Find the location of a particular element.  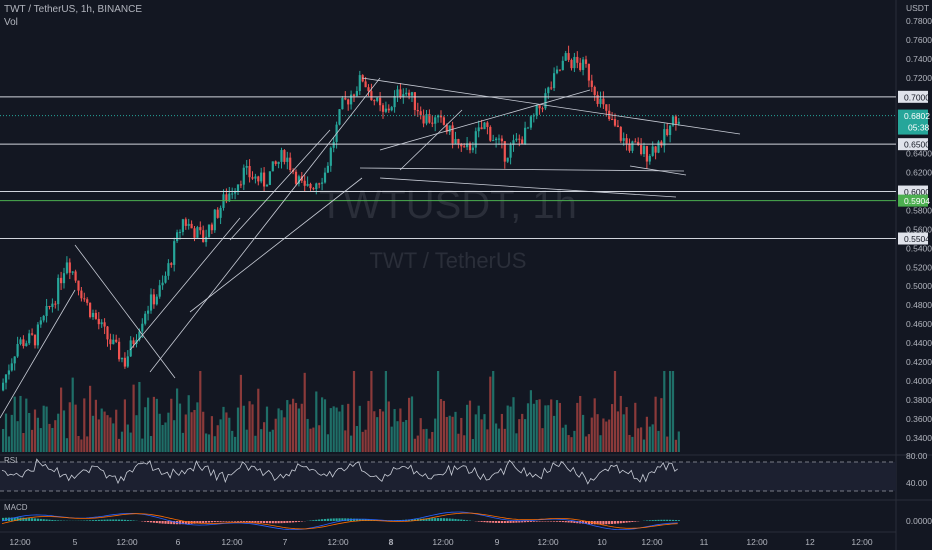

horizontal-level-tag is located at coordinates (913, 144).